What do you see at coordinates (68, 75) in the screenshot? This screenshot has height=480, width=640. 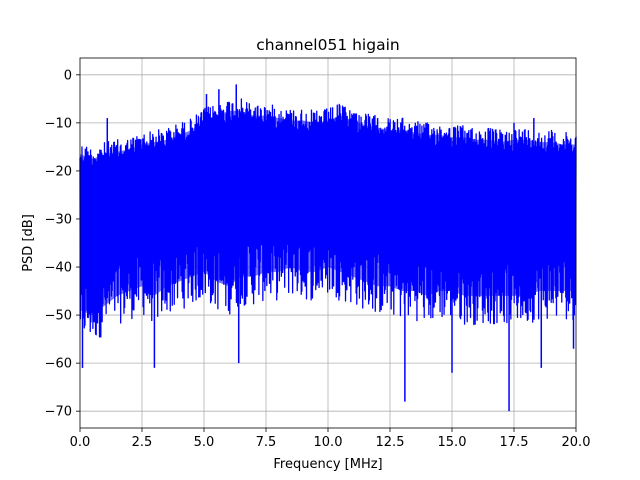 I see `y-tick-label: 0` at bounding box center [68, 75].